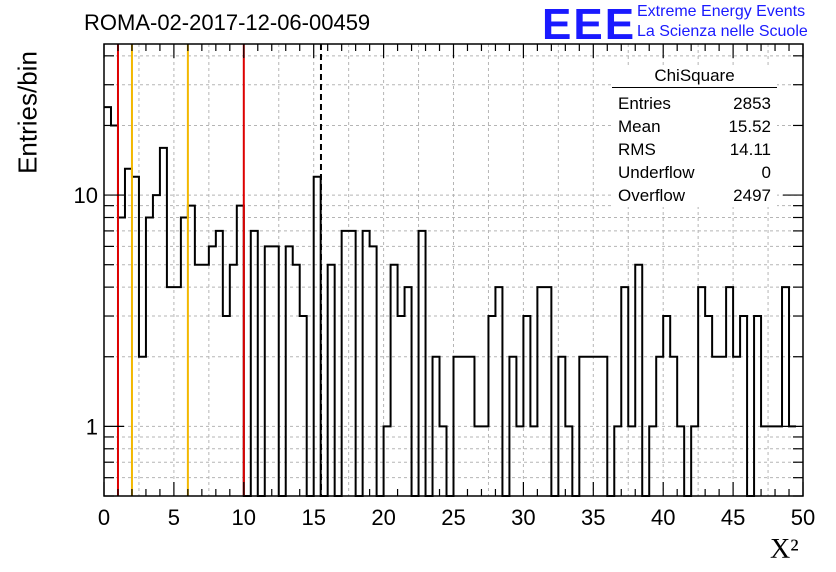 The image size is (836, 572). What do you see at coordinates (27, 112) in the screenshot?
I see `y-axis-label: Entries/bin` at bounding box center [27, 112].